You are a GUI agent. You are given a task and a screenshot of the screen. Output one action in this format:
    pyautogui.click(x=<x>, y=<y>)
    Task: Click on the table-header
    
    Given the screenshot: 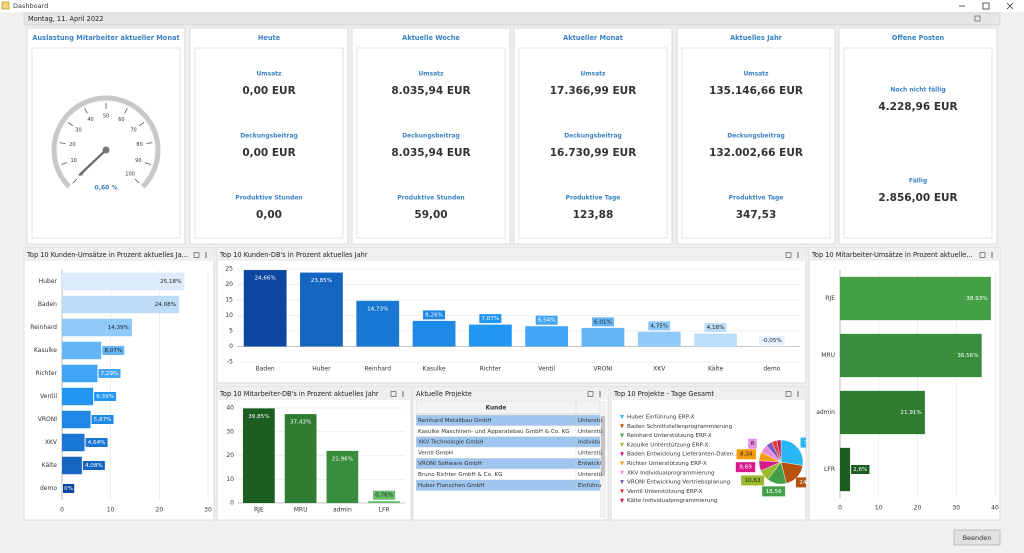 What is the action you would take?
    pyautogui.click(x=508, y=407)
    